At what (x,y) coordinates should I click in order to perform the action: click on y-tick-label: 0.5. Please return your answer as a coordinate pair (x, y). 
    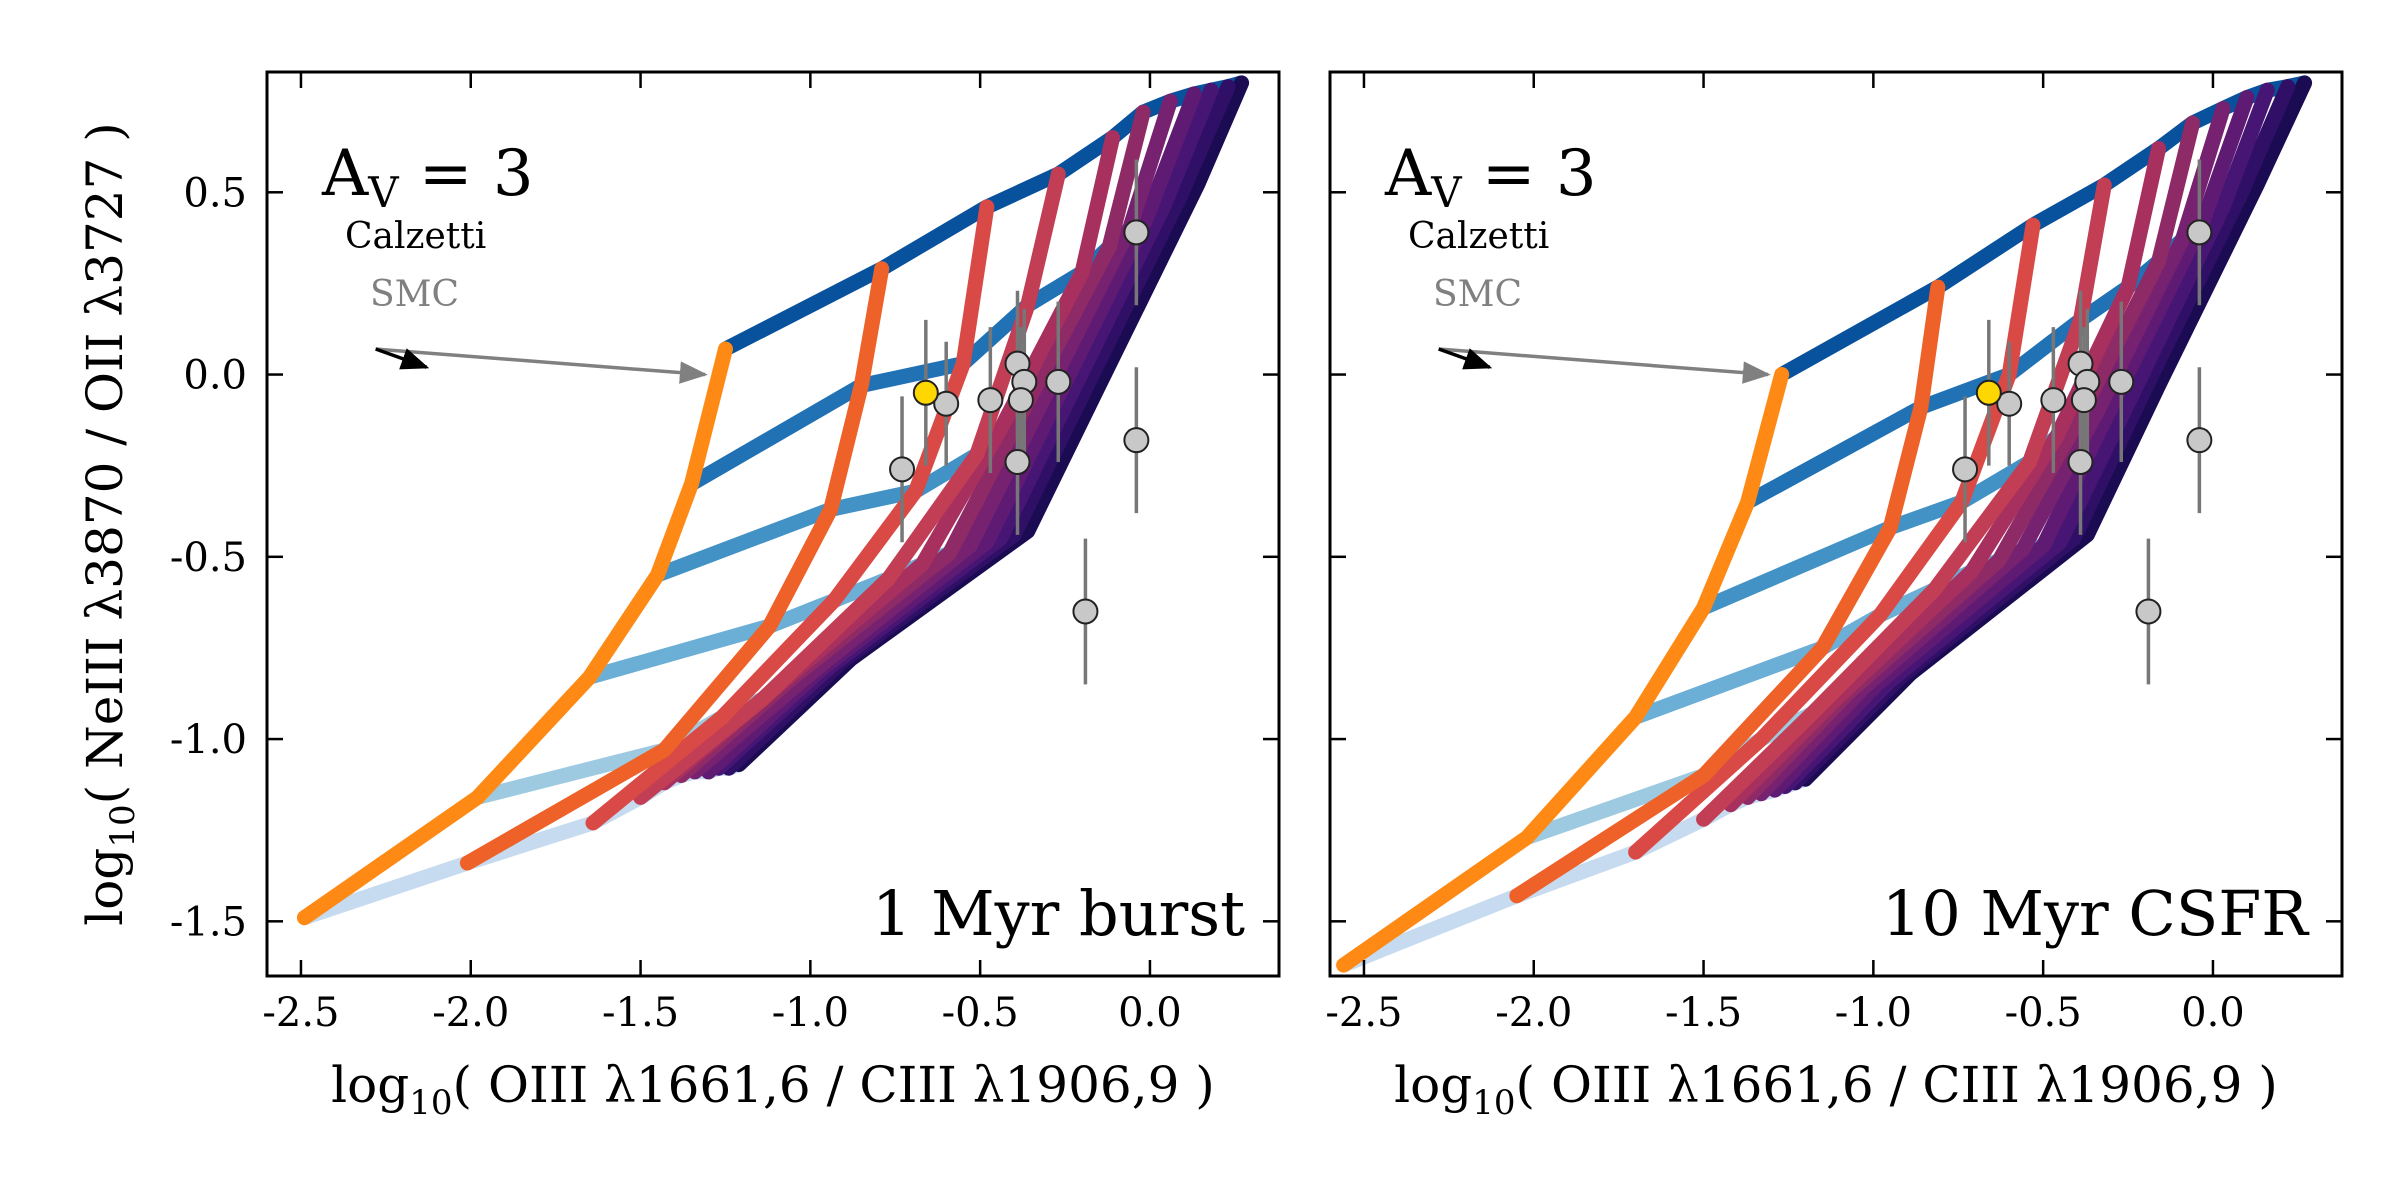
    Looking at the image, I should click on (215, 193).